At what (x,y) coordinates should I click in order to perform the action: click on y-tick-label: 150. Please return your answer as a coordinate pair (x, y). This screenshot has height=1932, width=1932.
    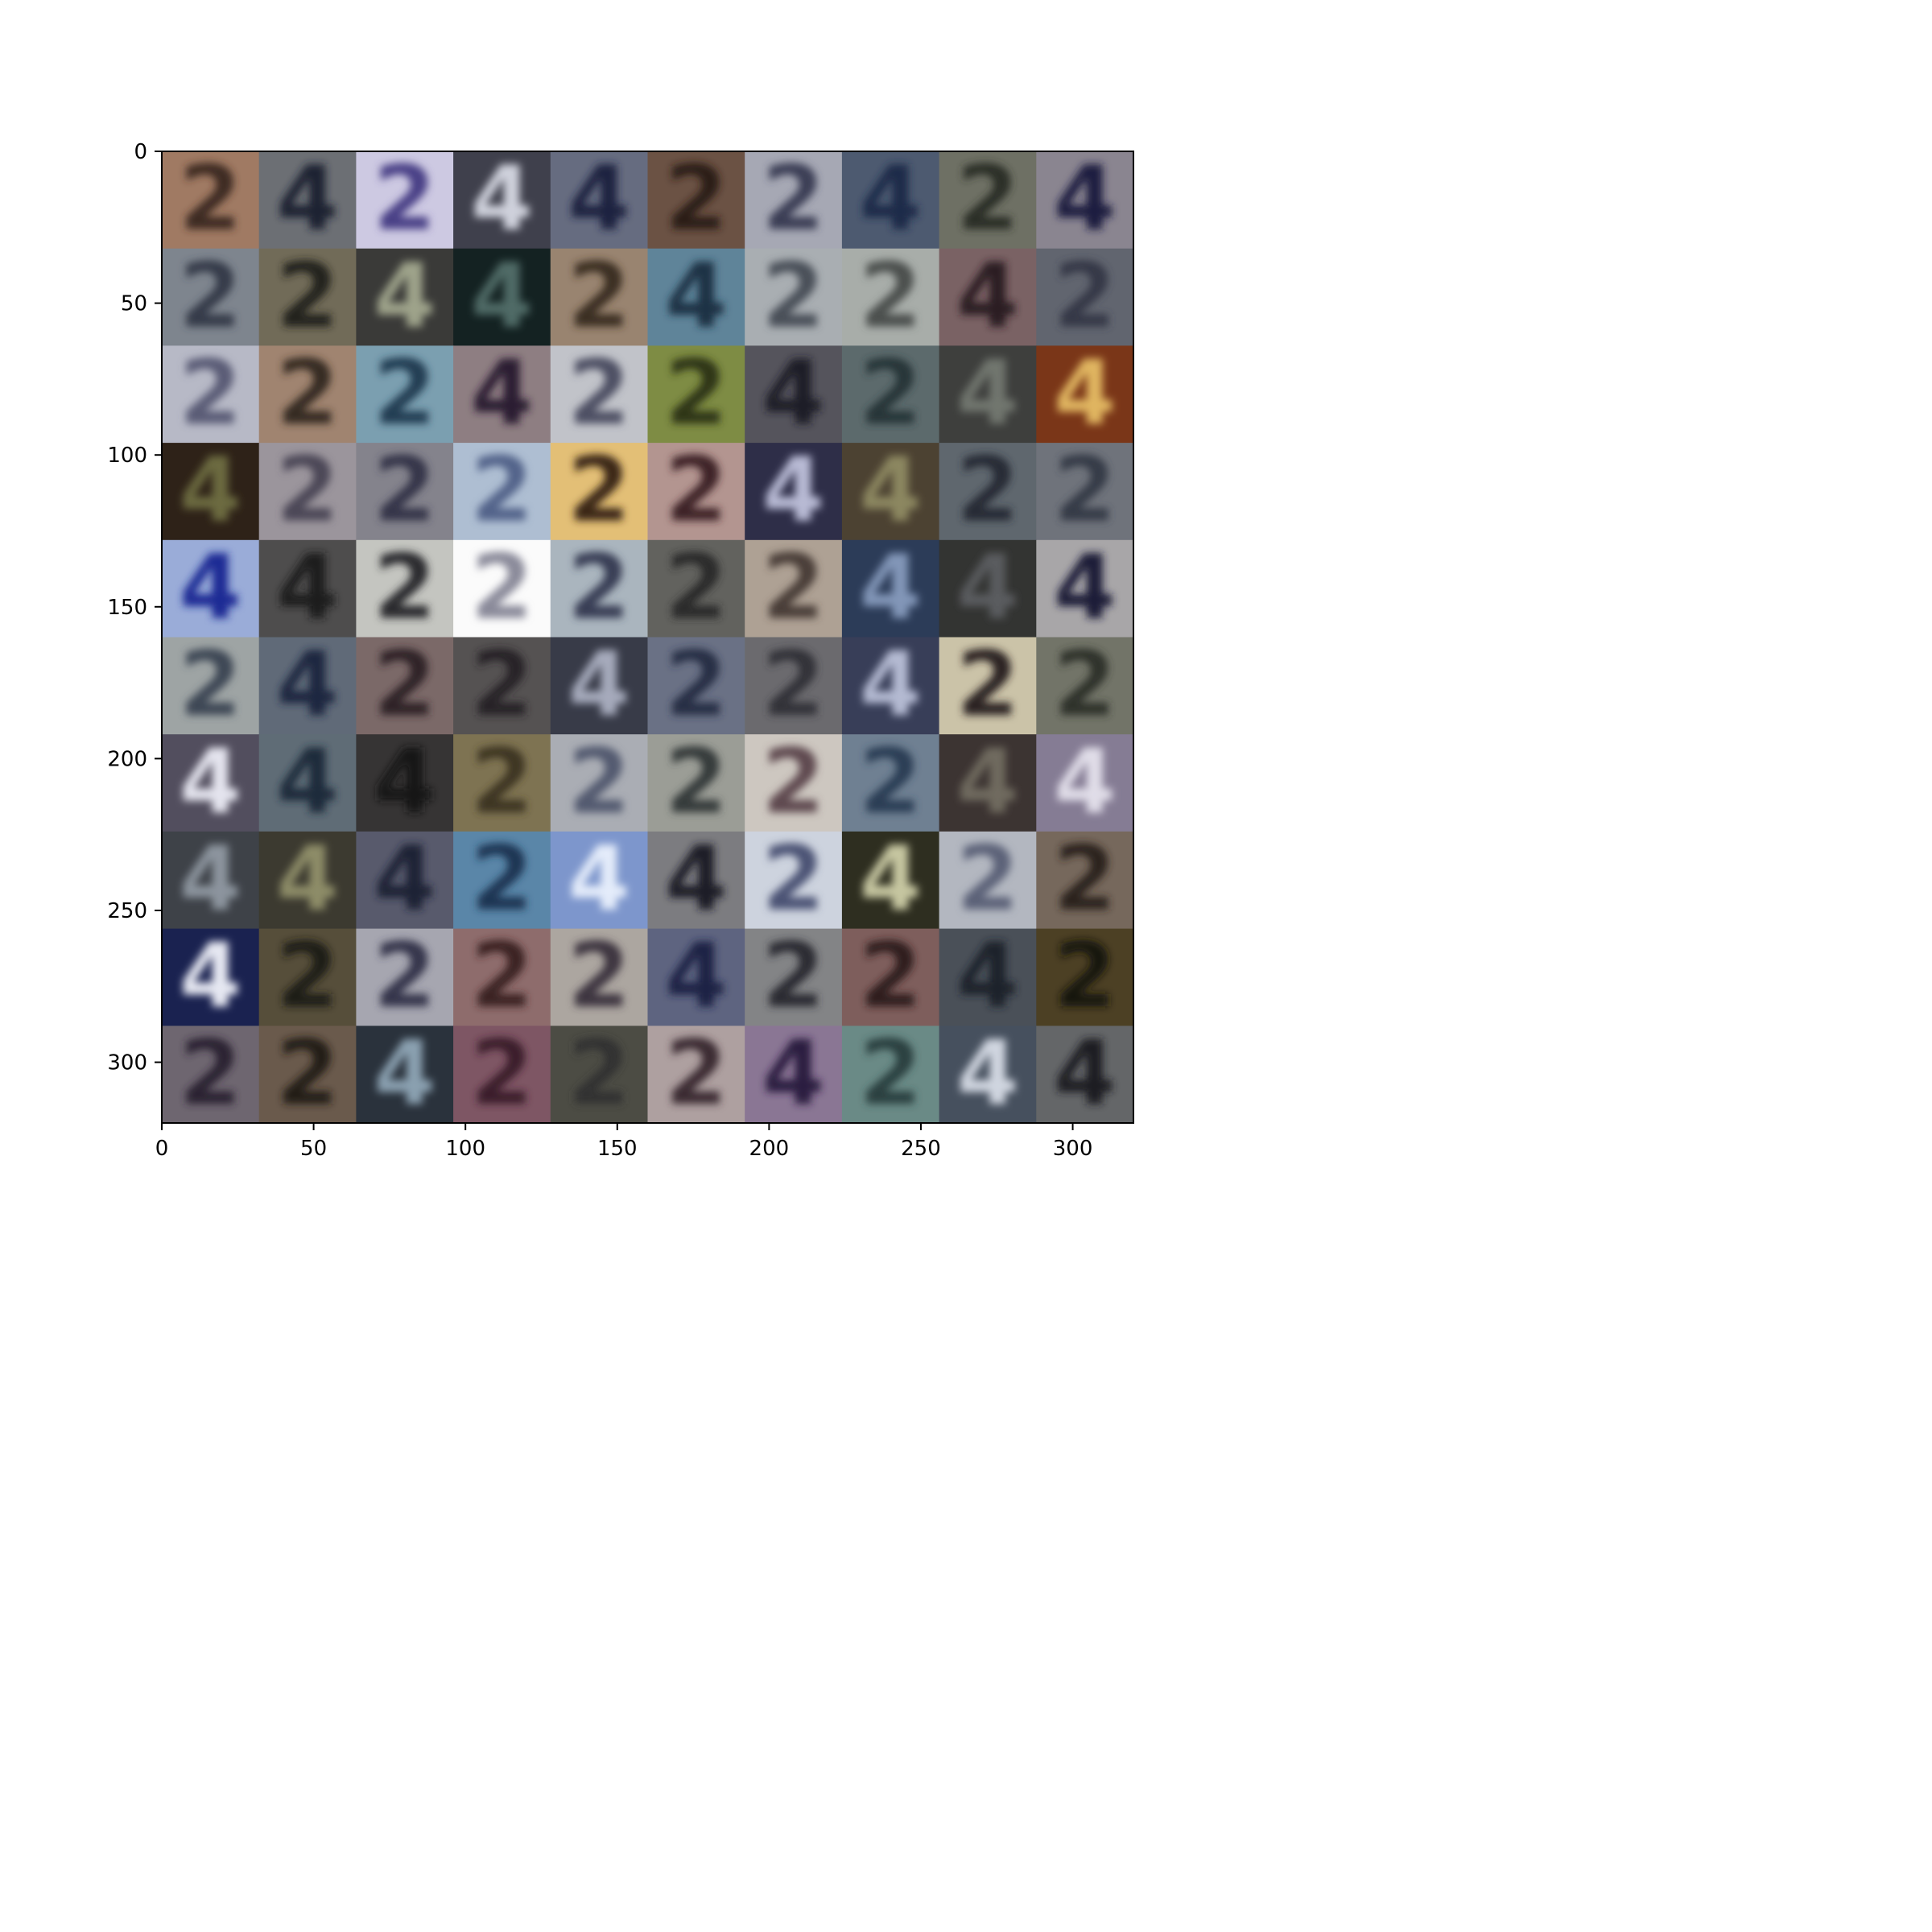
    Looking at the image, I should click on (127, 608).